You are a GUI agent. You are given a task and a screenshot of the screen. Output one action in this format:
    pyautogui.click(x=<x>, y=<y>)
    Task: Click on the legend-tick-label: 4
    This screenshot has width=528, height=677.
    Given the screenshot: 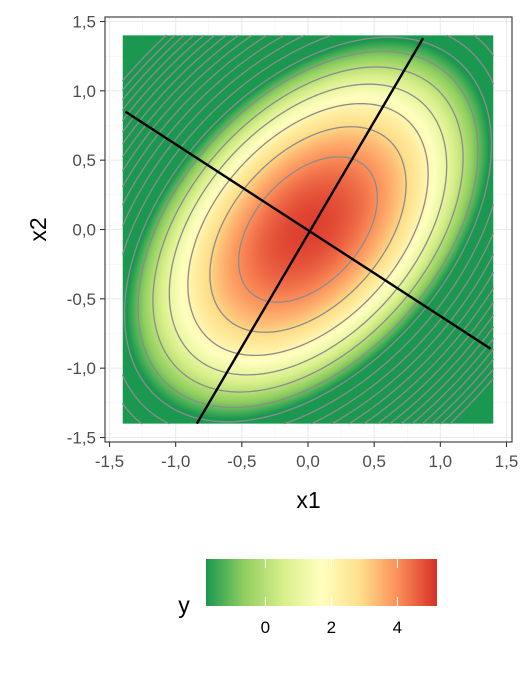 What is the action you would take?
    pyautogui.click(x=397, y=627)
    